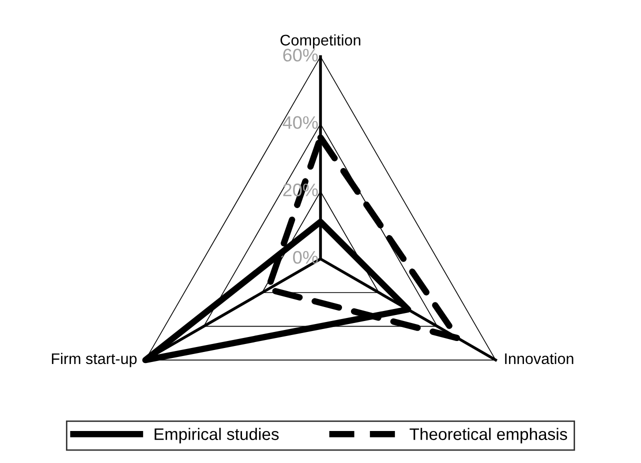 Image resolution: width=641 pixels, height=463 pixels. What do you see at coordinates (305, 257) in the screenshot?
I see `y-tick-label: 0%` at bounding box center [305, 257].